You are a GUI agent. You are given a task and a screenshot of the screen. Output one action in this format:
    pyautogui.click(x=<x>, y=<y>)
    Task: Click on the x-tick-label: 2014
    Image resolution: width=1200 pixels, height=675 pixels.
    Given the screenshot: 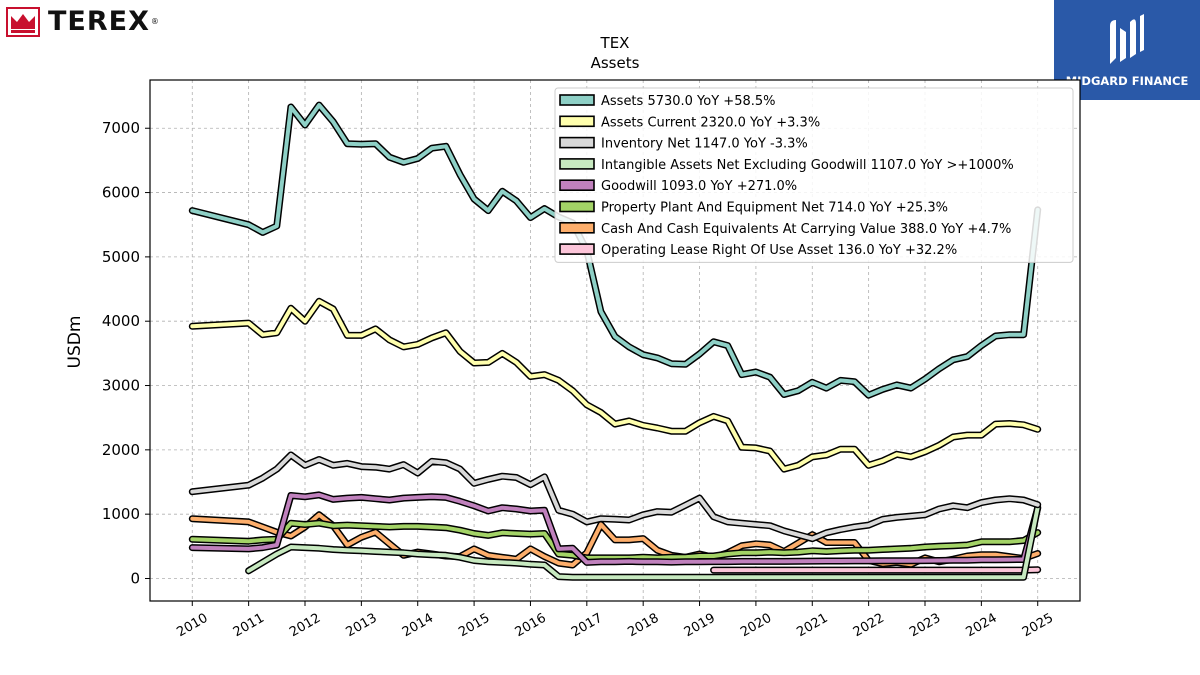 What is the action you would take?
    pyautogui.click(x=418, y=626)
    